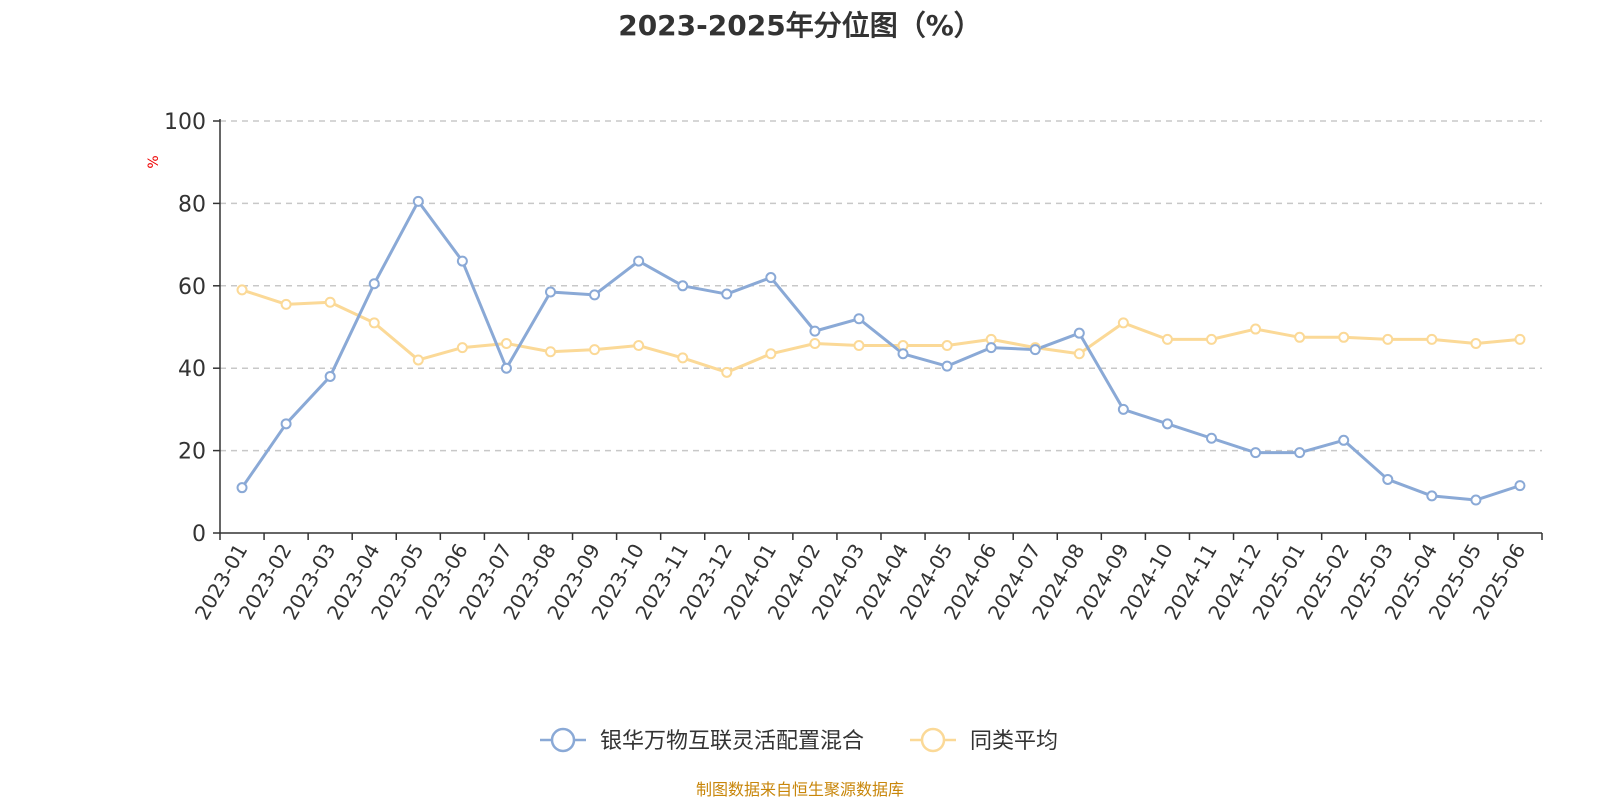  I want to click on y-tick-label: 20, so click(192, 452).